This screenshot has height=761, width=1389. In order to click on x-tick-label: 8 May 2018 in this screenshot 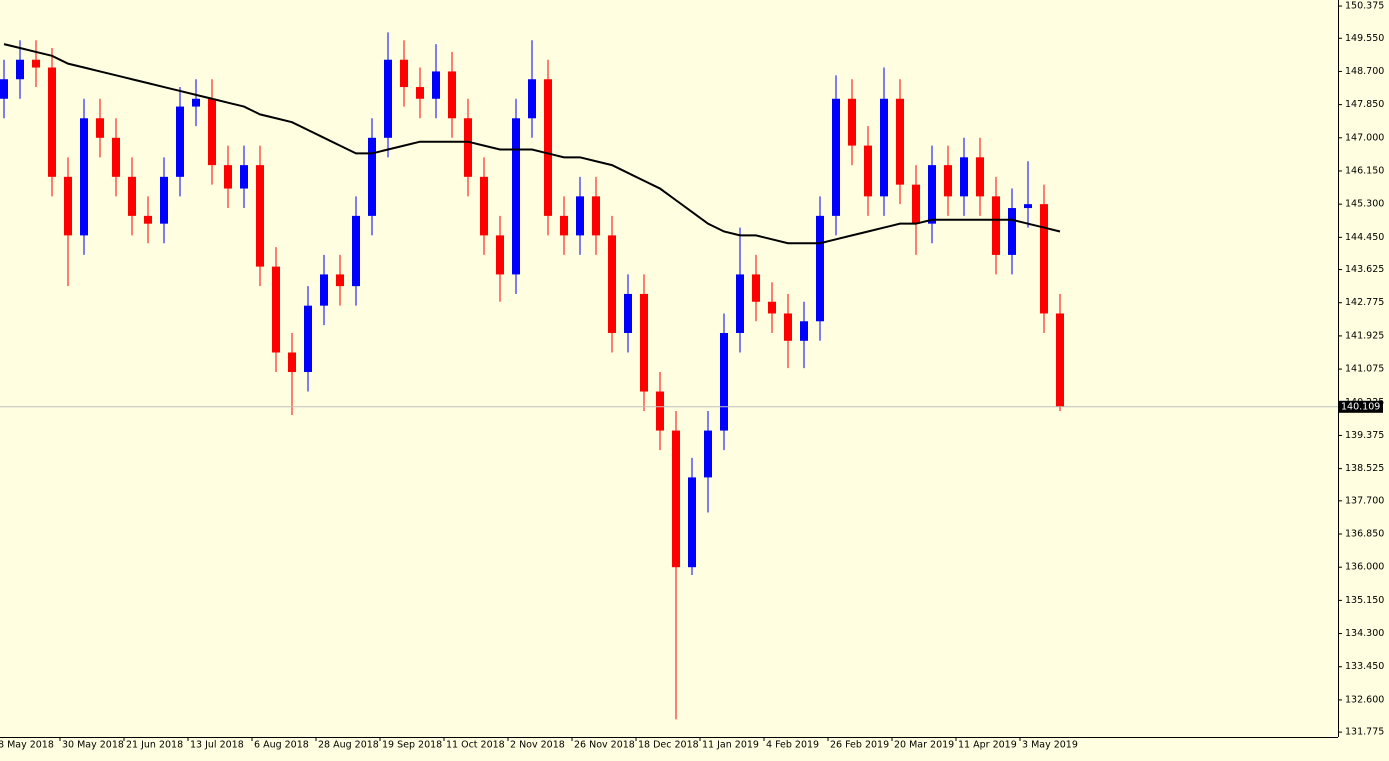, I will do `click(27, 745)`.